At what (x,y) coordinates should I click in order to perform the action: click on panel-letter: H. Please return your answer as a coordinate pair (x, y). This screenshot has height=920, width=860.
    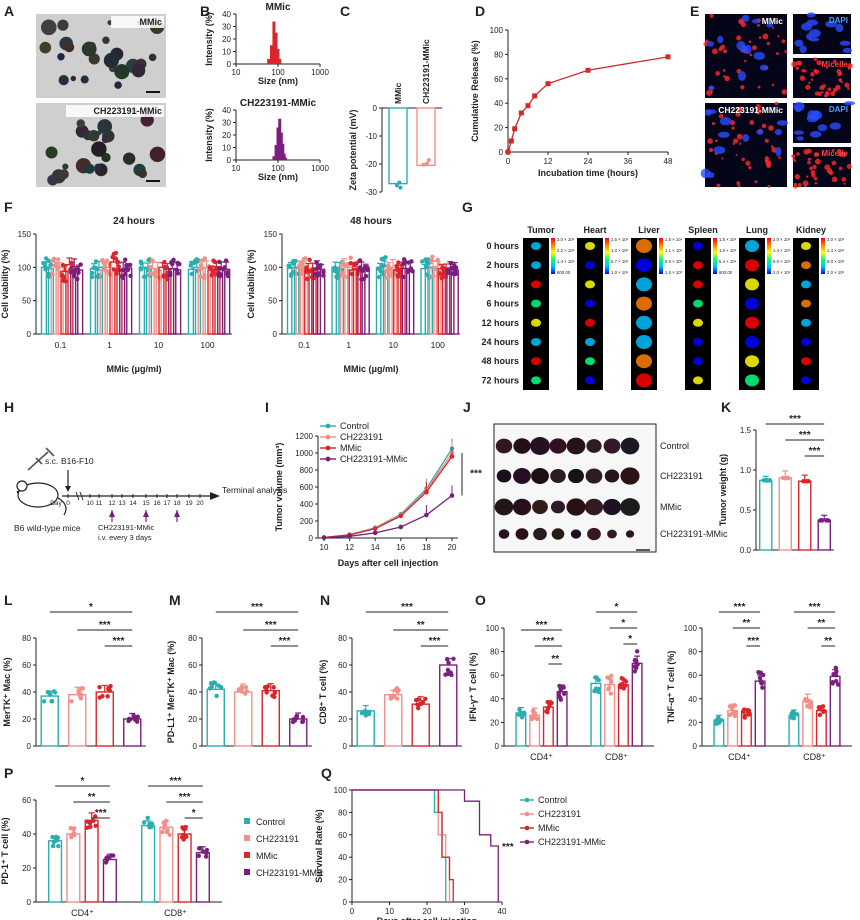
    Looking at the image, I should click on (9, 407).